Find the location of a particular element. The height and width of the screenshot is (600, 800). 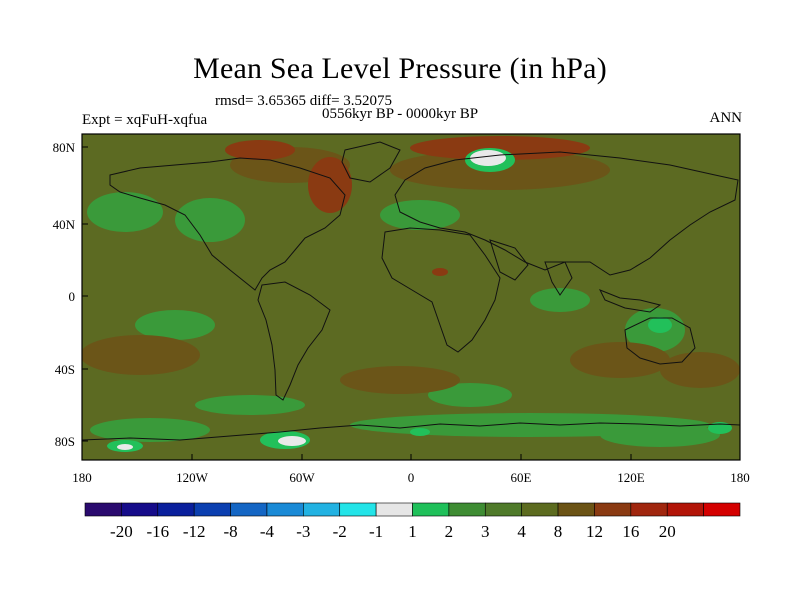

lat-tick-label: 40S is located at coordinates (65, 369).